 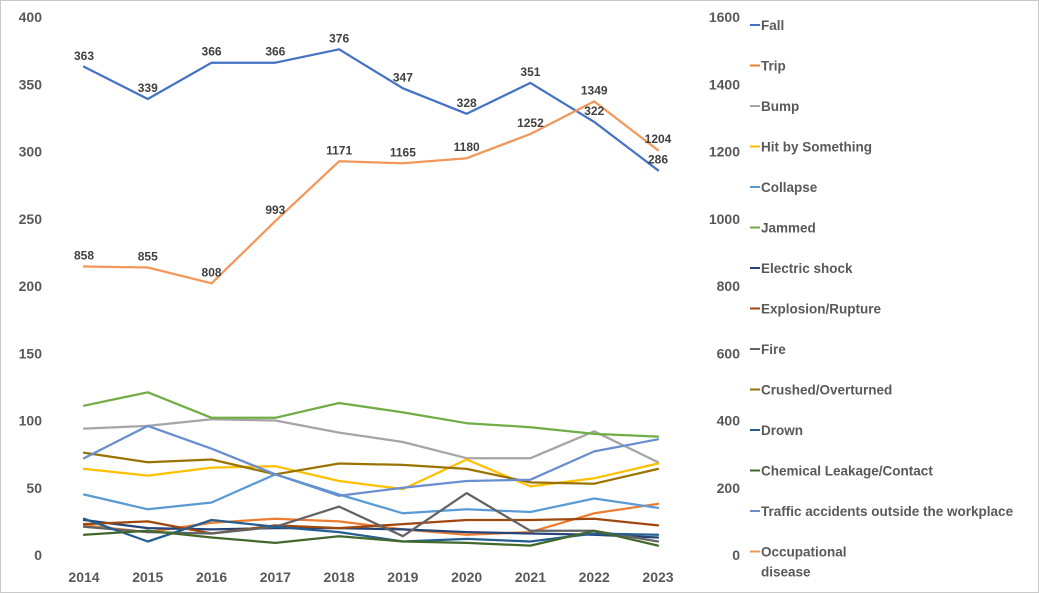 What do you see at coordinates (34, 488) in the screenshot?
I see `left-tick-label: 50` at bounding box center [34, 488].